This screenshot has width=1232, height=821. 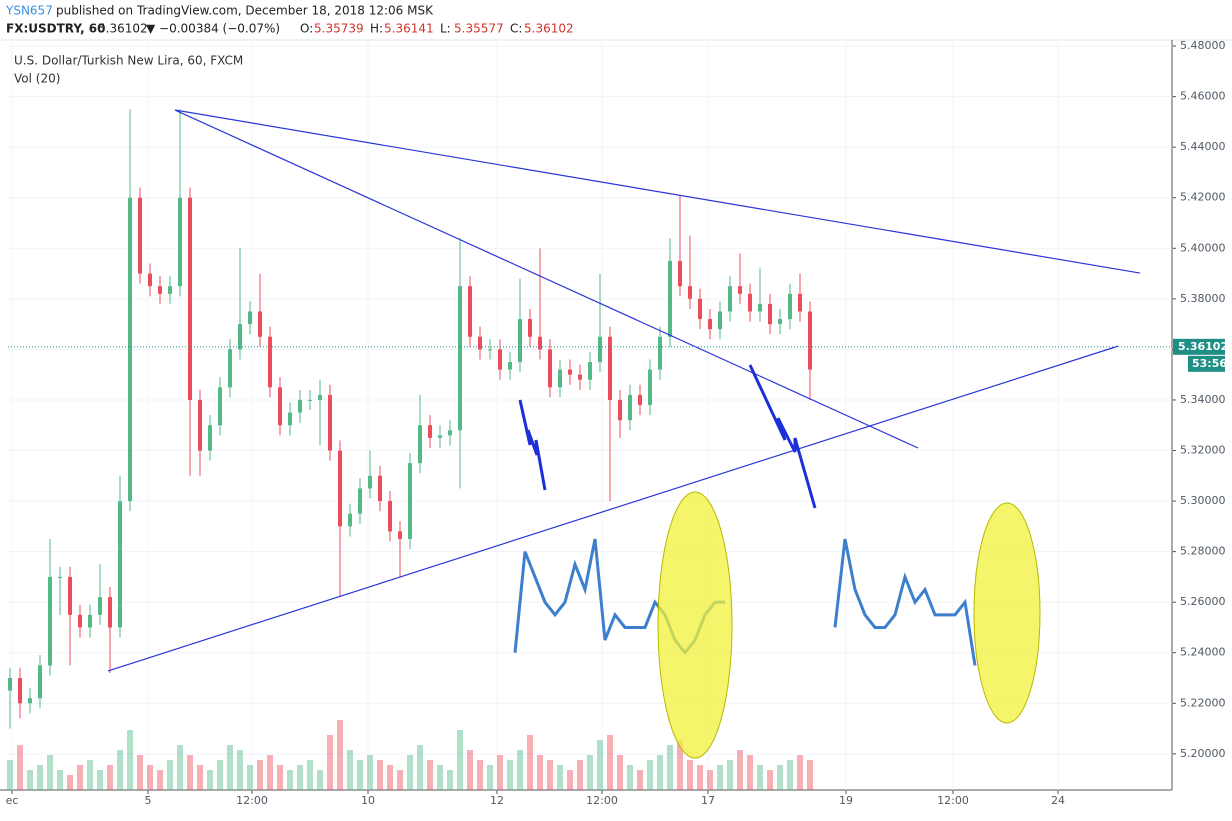 What do you see at coordinates (1206, 363) in the screenshot?
I see `countdown-box` at bounding box center [1206, 363].